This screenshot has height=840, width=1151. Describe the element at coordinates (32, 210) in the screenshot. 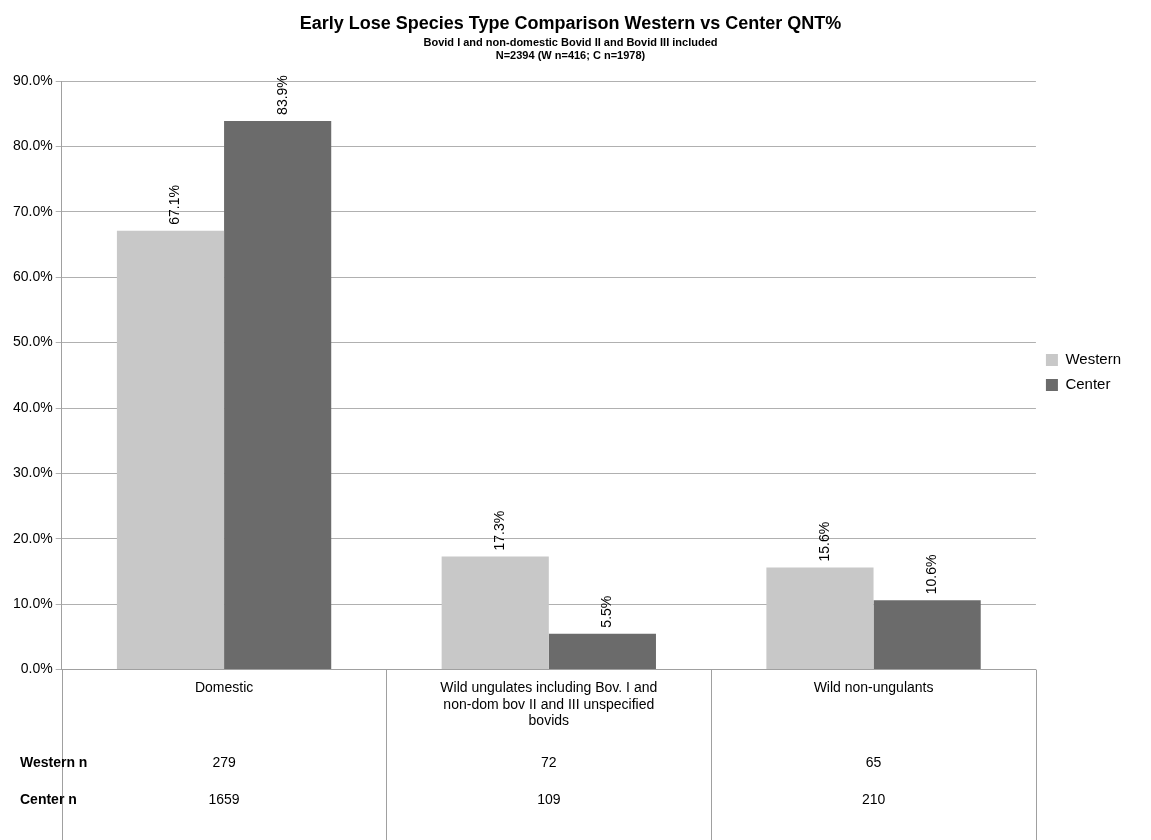

I see `y-tick-label: 70.0%` at that location.